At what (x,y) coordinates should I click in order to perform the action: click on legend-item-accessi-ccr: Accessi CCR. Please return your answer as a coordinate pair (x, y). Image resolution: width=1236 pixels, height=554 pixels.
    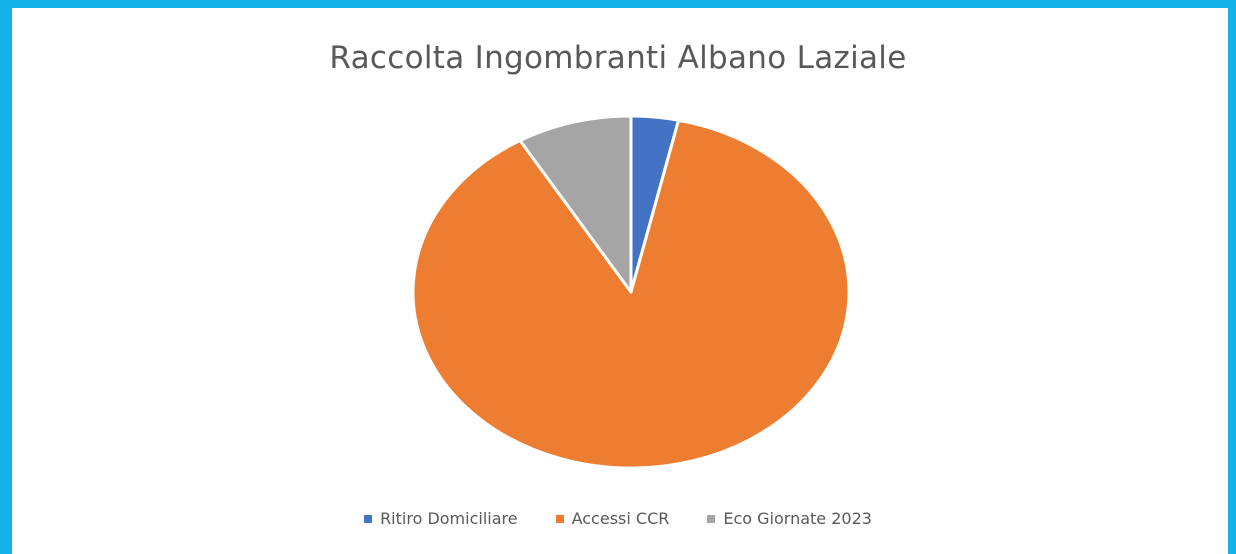
    Looking at the image, I should click on (612, 518).